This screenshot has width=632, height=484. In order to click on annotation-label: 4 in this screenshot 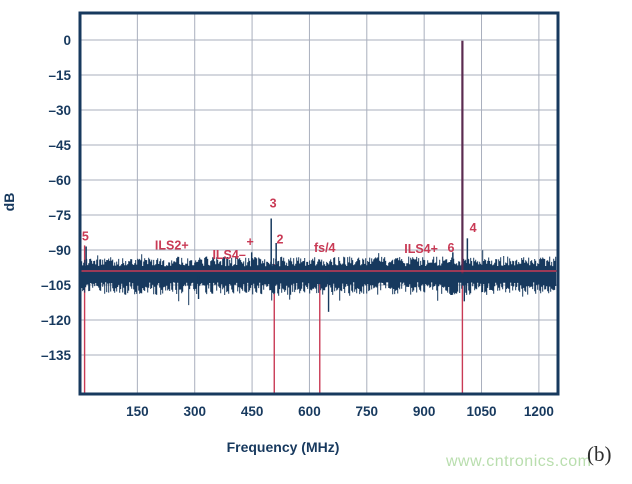, I will do `click(473, 228)`.